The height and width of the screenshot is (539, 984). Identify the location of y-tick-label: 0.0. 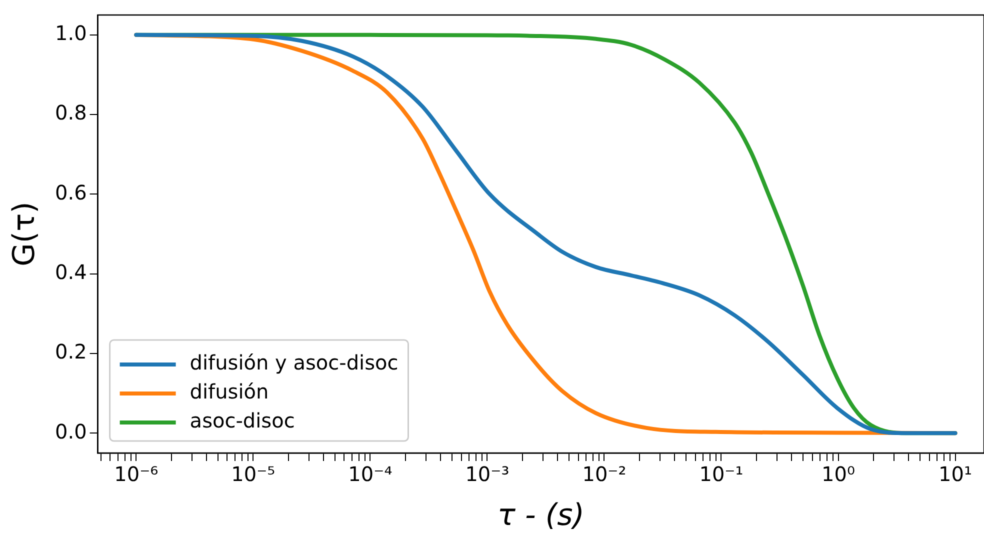
(70, 431).